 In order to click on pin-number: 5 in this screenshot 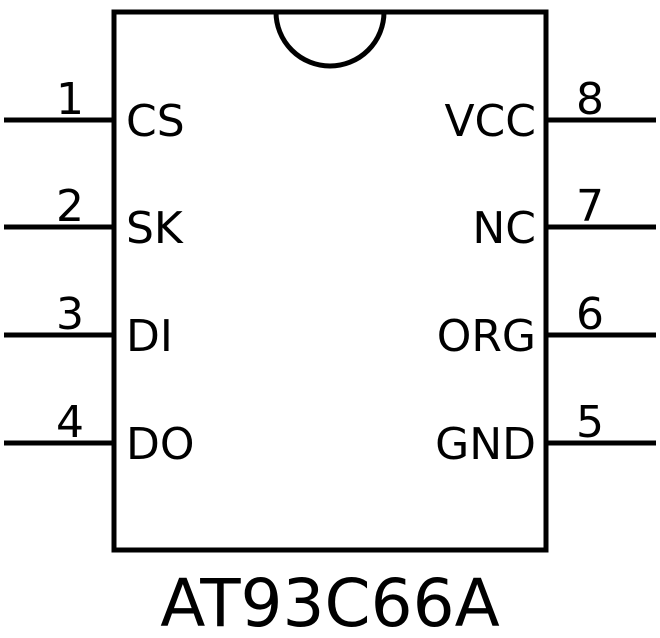, I will do `click(590, 422)`.